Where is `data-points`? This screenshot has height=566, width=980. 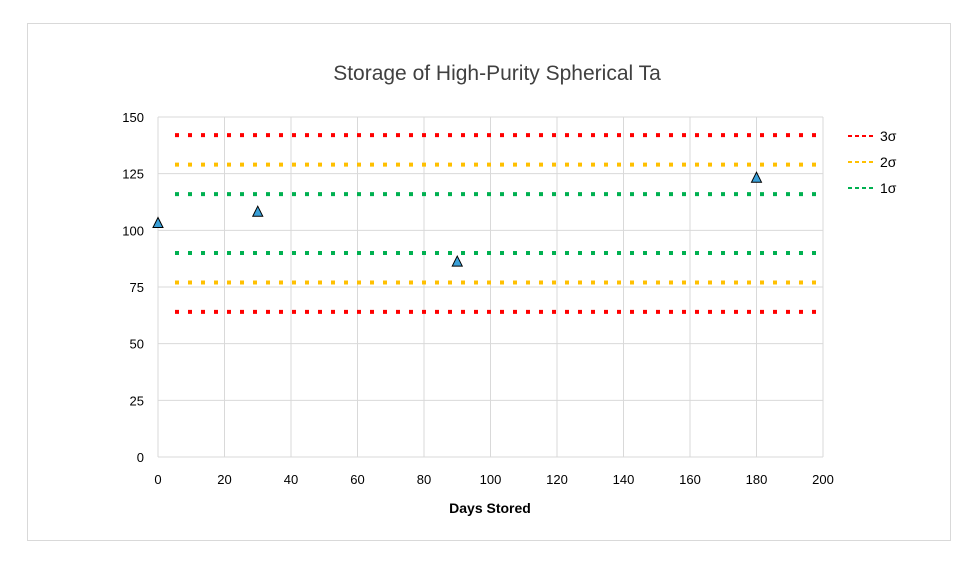
data-points is located at coordinates (457, 219).